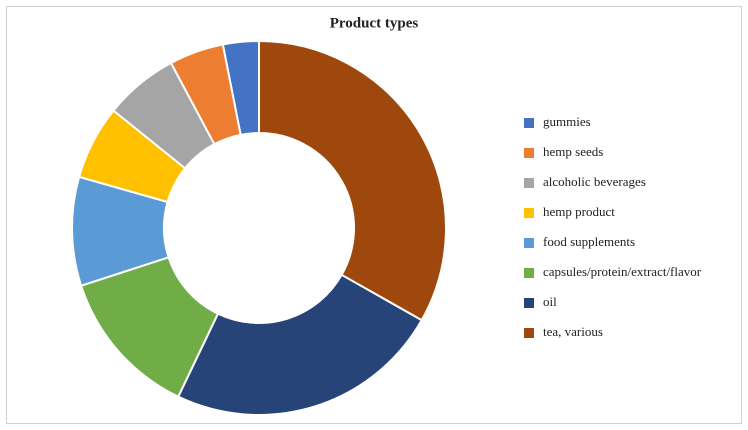 The image size is (748, 430). I want to click on legend-label: alcoholic beverages, so click(594, 181).